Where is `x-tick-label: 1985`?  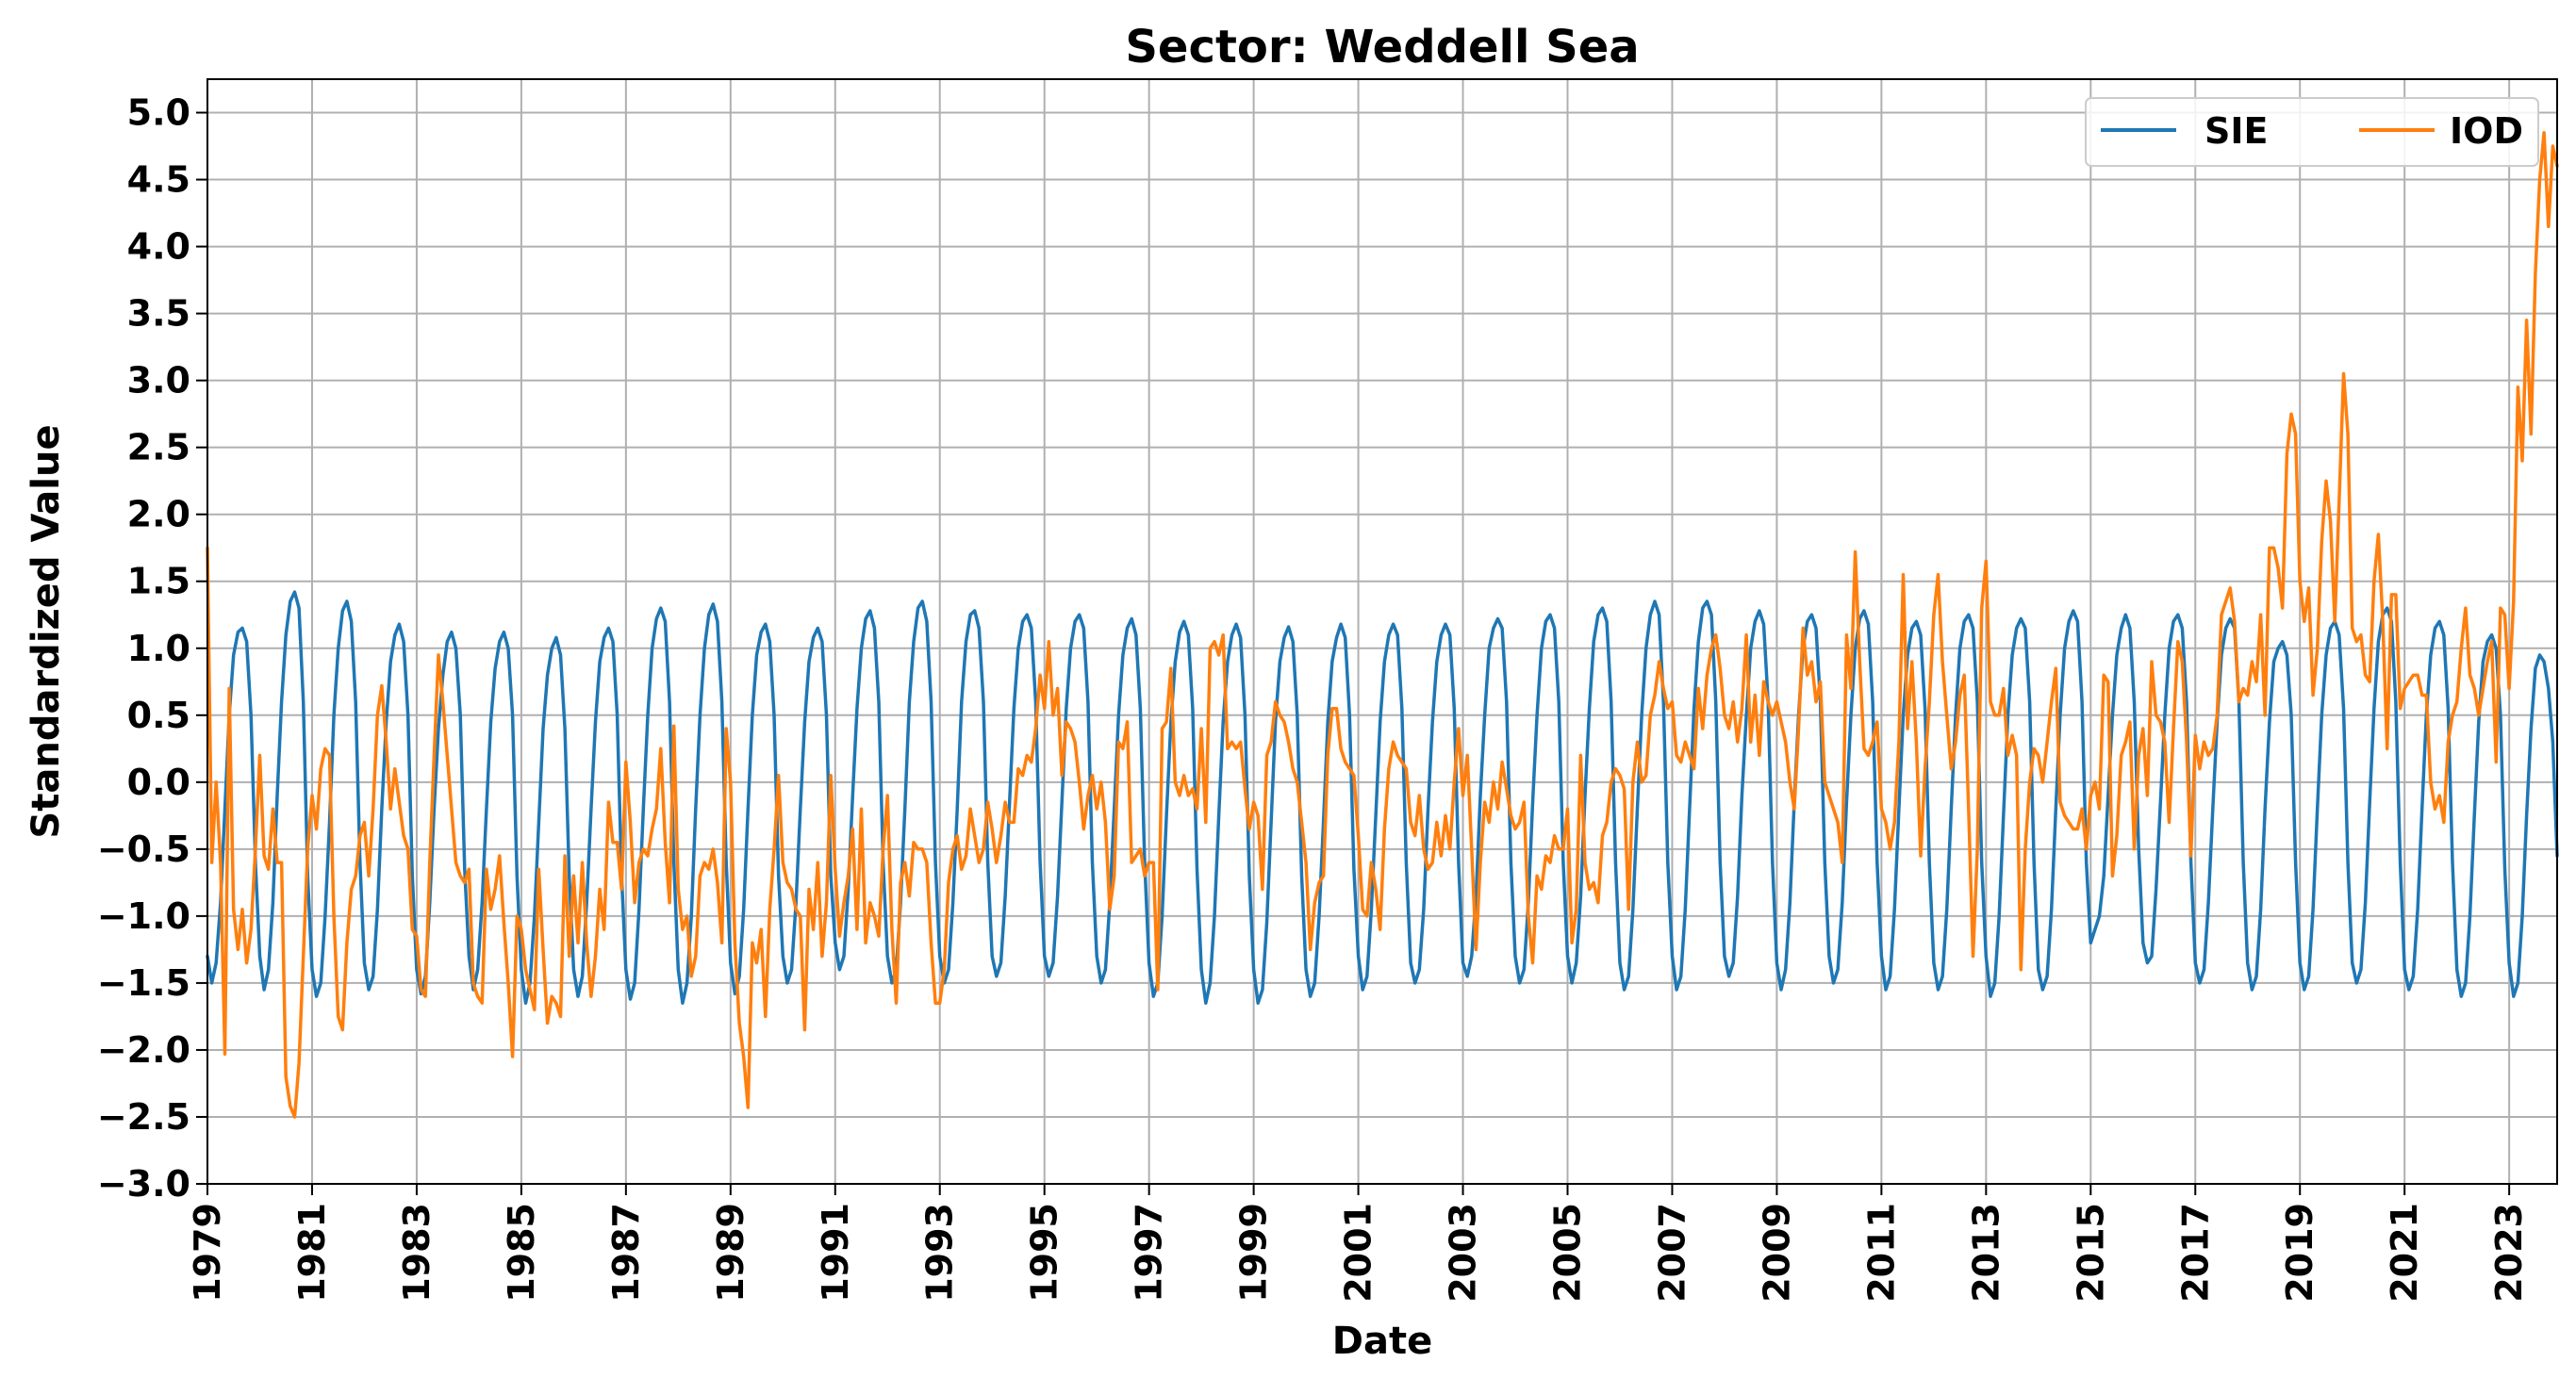 x-tick-label: 1985 is located at coordinates (521, 1253).